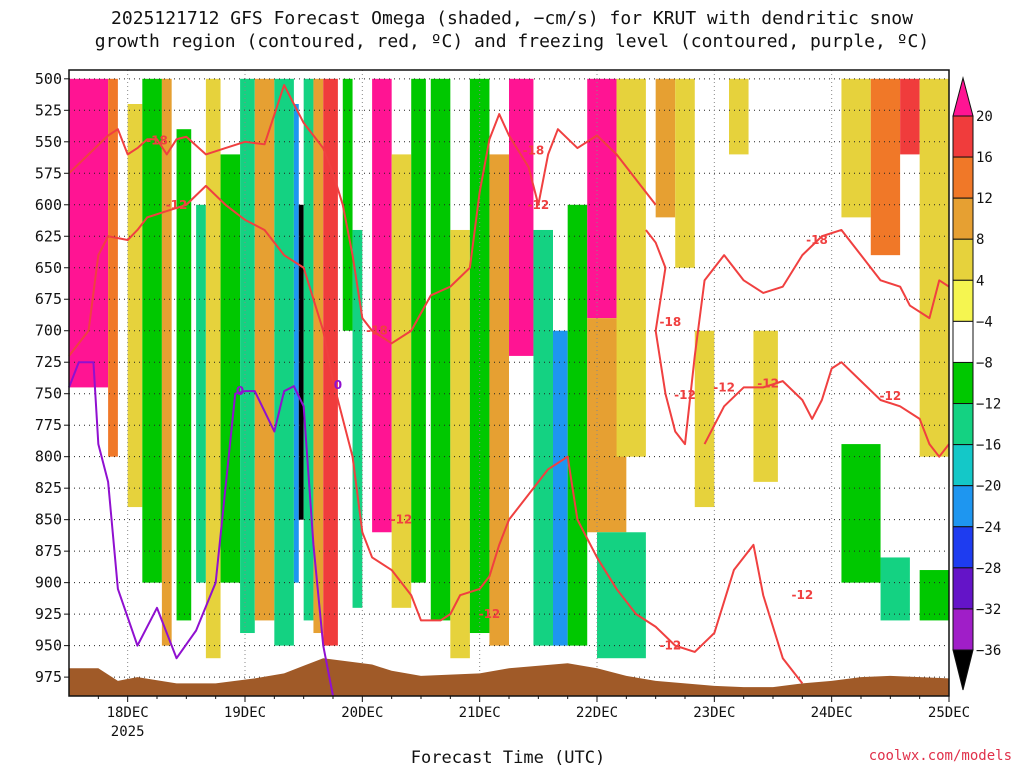  What do you see at coordinates (48, 205) in the screenshot?
I see `ytick-label-600: 600` at bounding box center [48, 205].